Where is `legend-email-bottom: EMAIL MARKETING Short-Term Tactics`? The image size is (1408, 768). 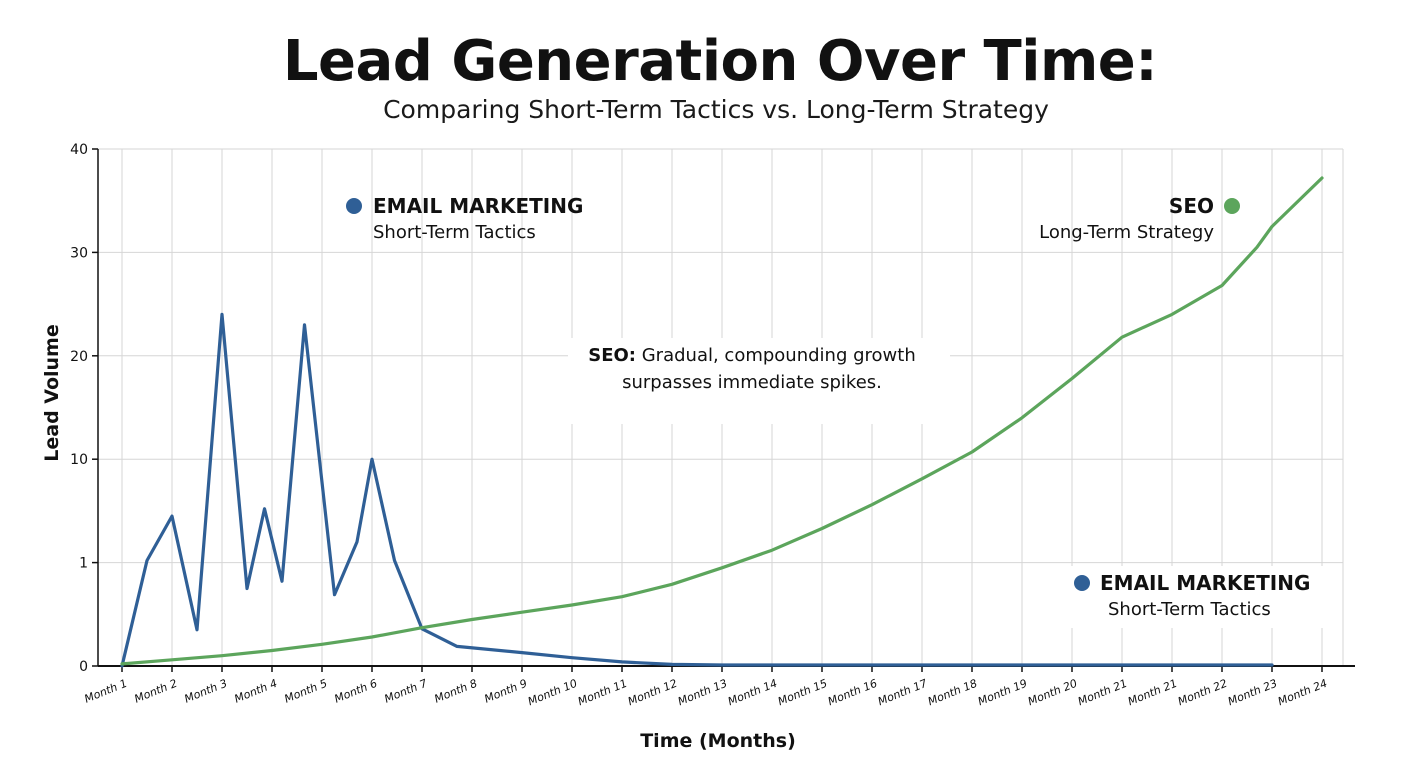 legend-email-bottom: EMAIL MARKETING Short-Term Tactics is located at coordinates (1192, 595).